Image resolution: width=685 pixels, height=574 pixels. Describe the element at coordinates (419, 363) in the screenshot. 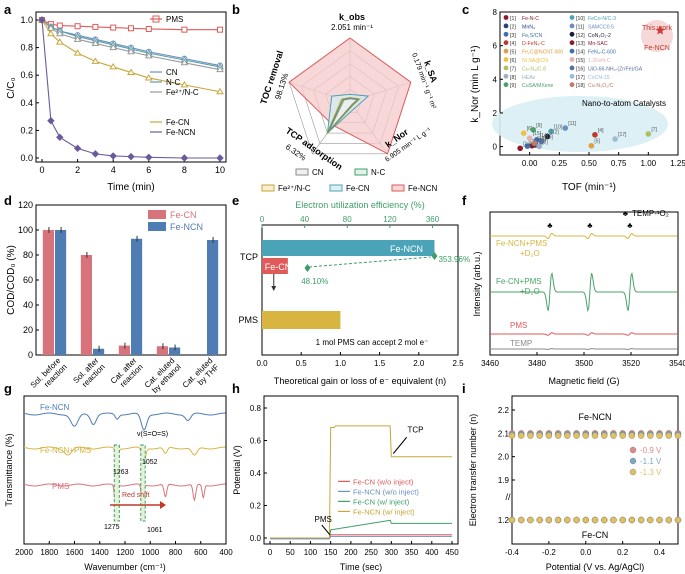

I see `x-tick-label-e: 2.0` at that location.